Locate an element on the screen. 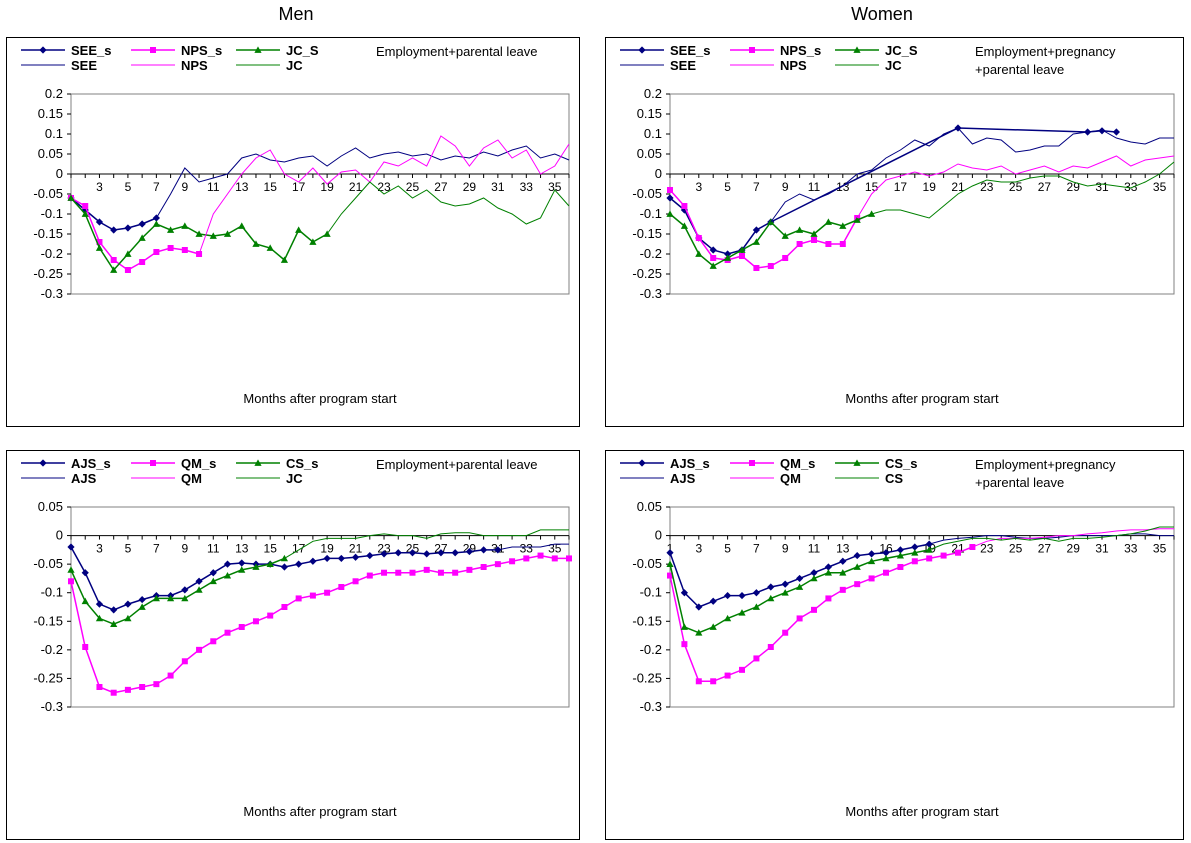 The height and width of the screenshot is (843, 1191). legend-label-QM: QM is located at coordinates (790, 478).